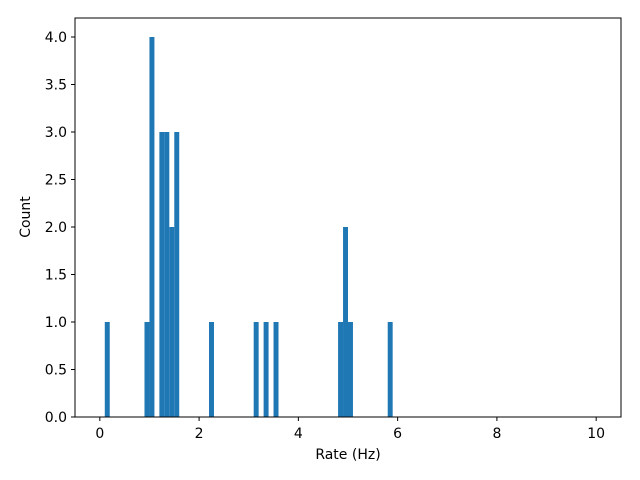 This screenshot has height=480, width=640. Describe the element at coordinates (350, 429) in the screenshot. I see `x-axis-ticks: 0 2 4 6 8 10` at that location.